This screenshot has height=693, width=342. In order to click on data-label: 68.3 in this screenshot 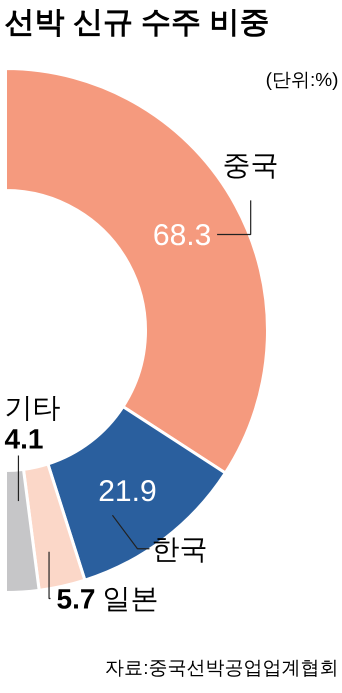, I will do `click(182, 235)`.